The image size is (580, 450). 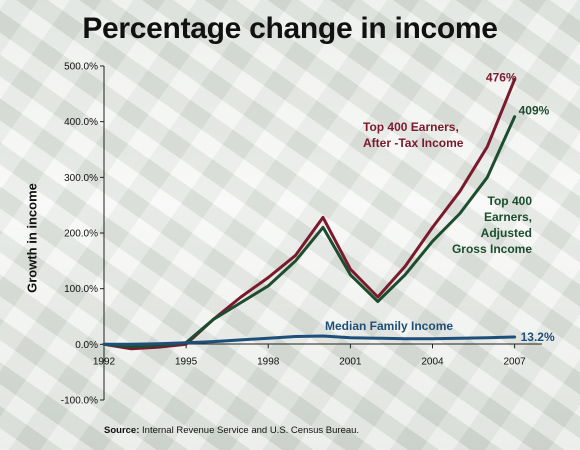 What do you see at coordinates (506, 233) in the screenshot?
I see `series-name-label: Adjusted` at bounding box center [506, 233].